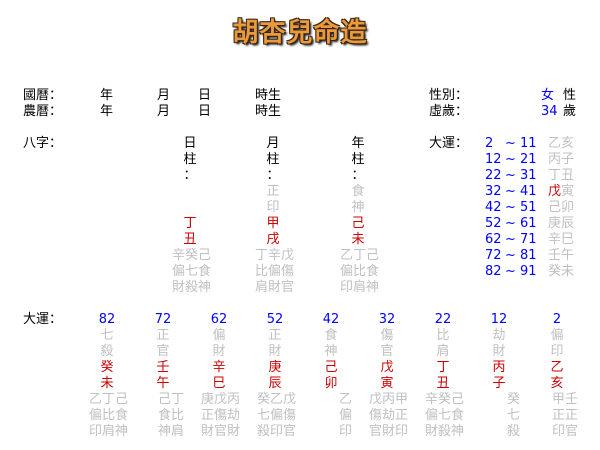 The height and width of the screenshot is (450, 600). What do you see at coordinates (170, 415) in the screenshot?
I see `dayun-hidden-gods: 食比` at bounding box center [170, 415].